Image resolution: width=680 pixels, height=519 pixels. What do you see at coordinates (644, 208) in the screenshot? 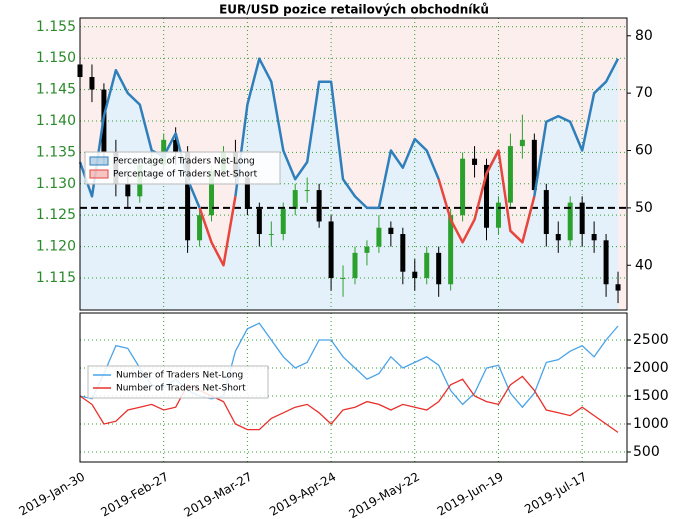
I see `y2-tick-label: 50` at bounding box center [644, 208].